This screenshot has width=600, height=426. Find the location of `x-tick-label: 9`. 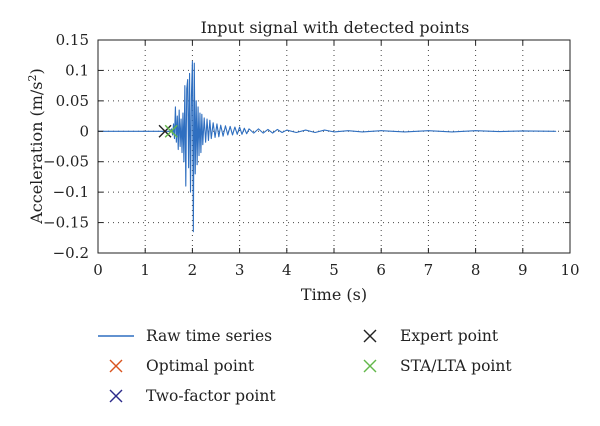

x-tick-label: 9 is located at coordinates (523, 270).